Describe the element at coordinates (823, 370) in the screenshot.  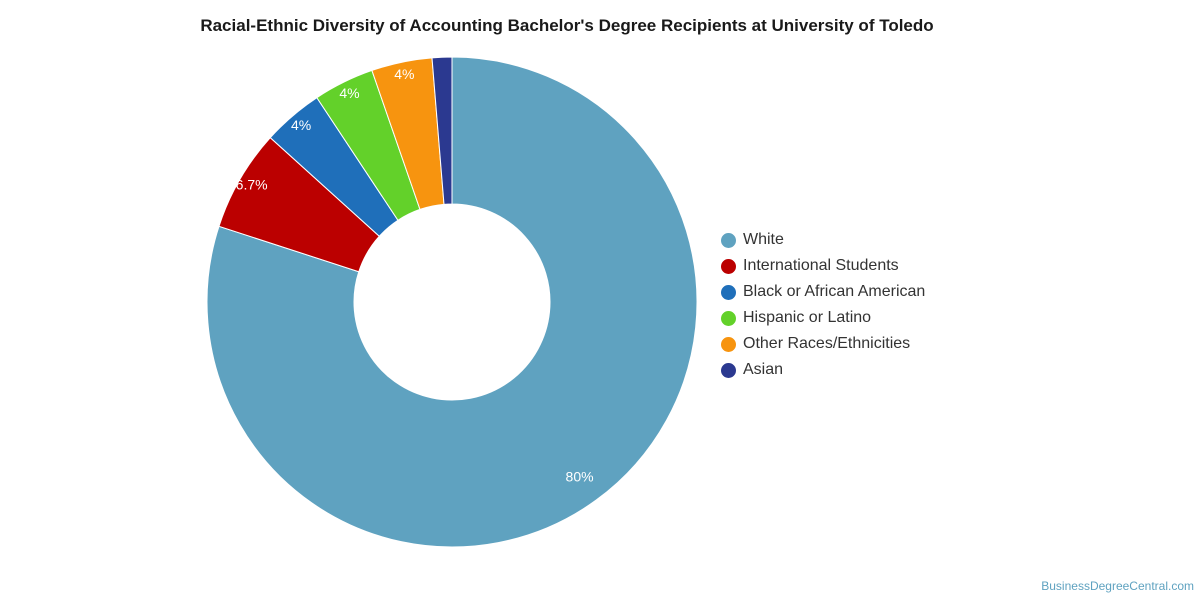
I see `legend-item-asian: Asian` at that location.